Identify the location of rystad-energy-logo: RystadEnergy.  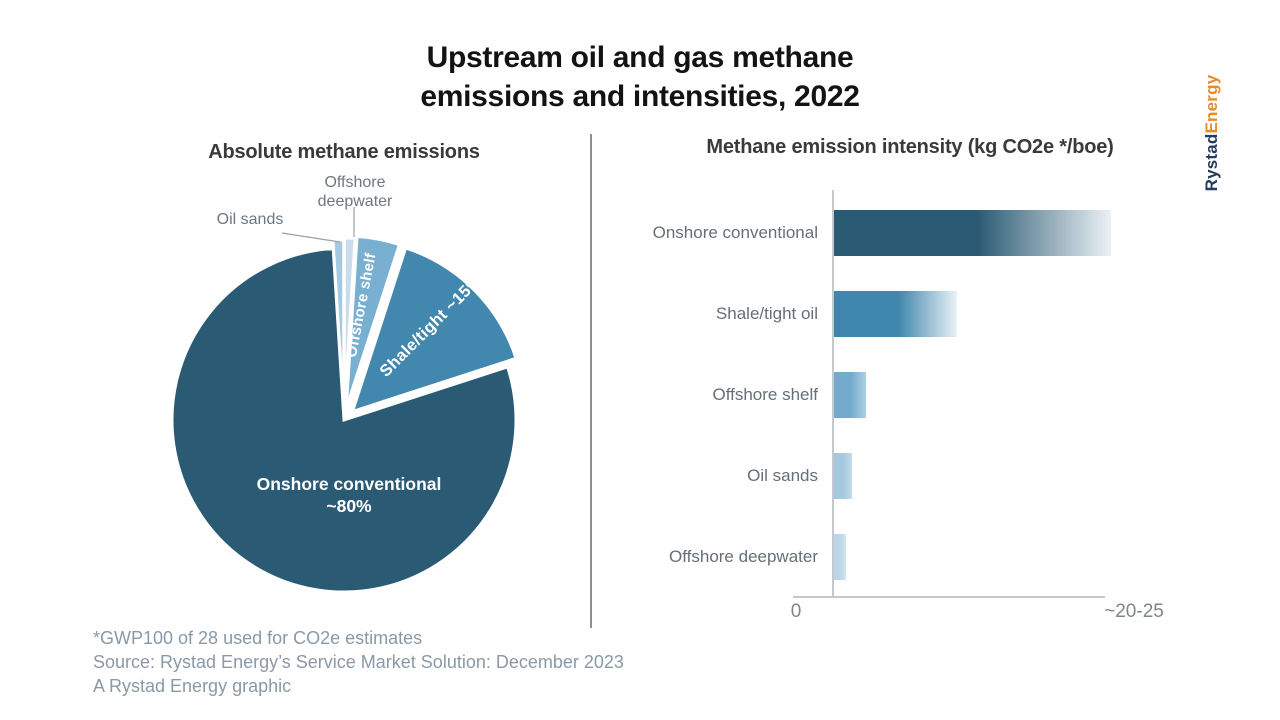
(1213, 133).